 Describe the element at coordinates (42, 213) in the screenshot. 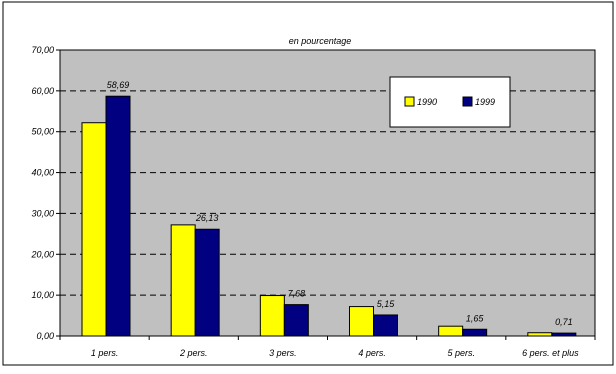

I see `y-tick-label: 30,00` at that location.